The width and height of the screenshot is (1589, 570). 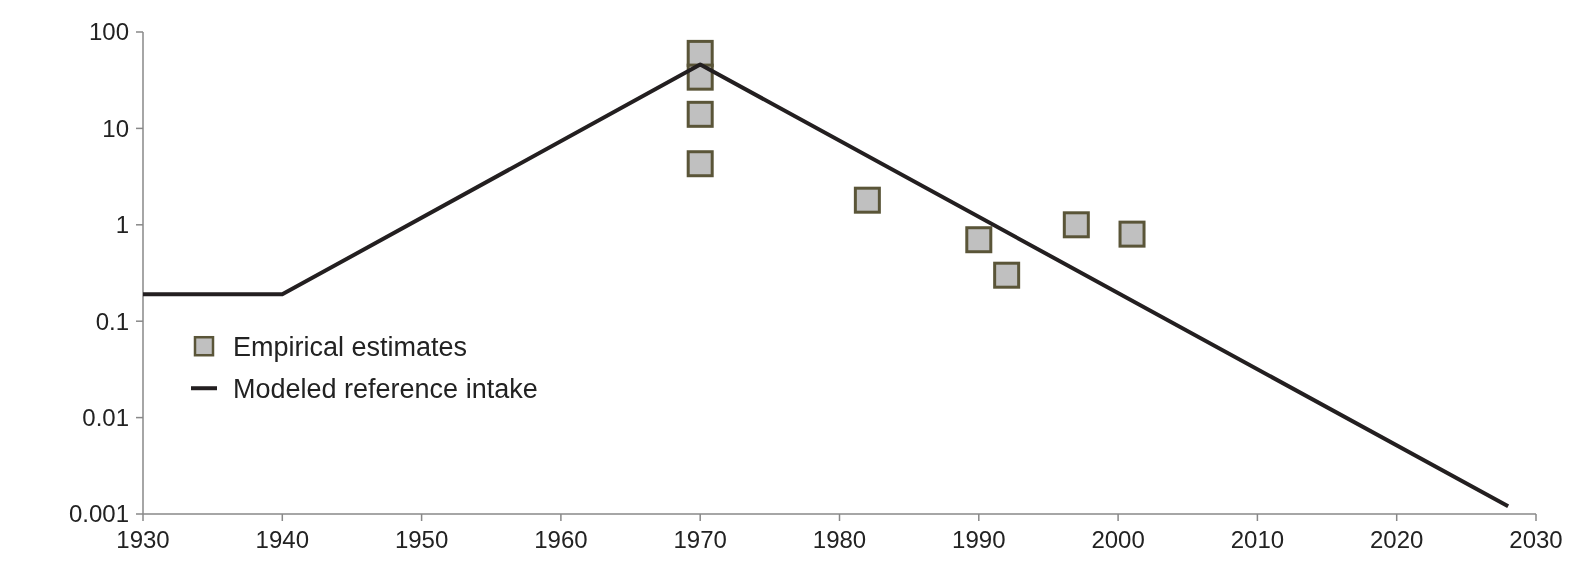 I want to click on y-tick-label: 0.001, so click(x=98, y=514).